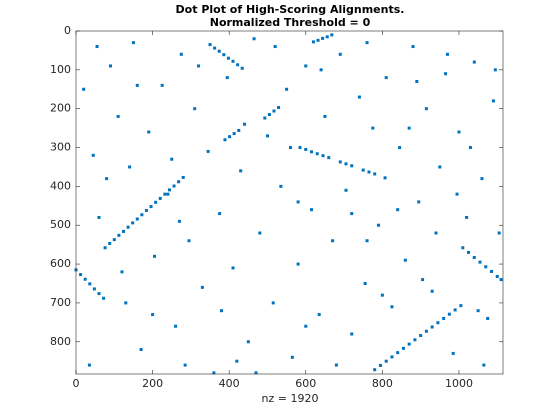 This screenshot has height=420, width=560. What do you see at coordinates (60, 185) in the screenshot?
I see `y-tick-label: 400` at bounding box center [60, 185].